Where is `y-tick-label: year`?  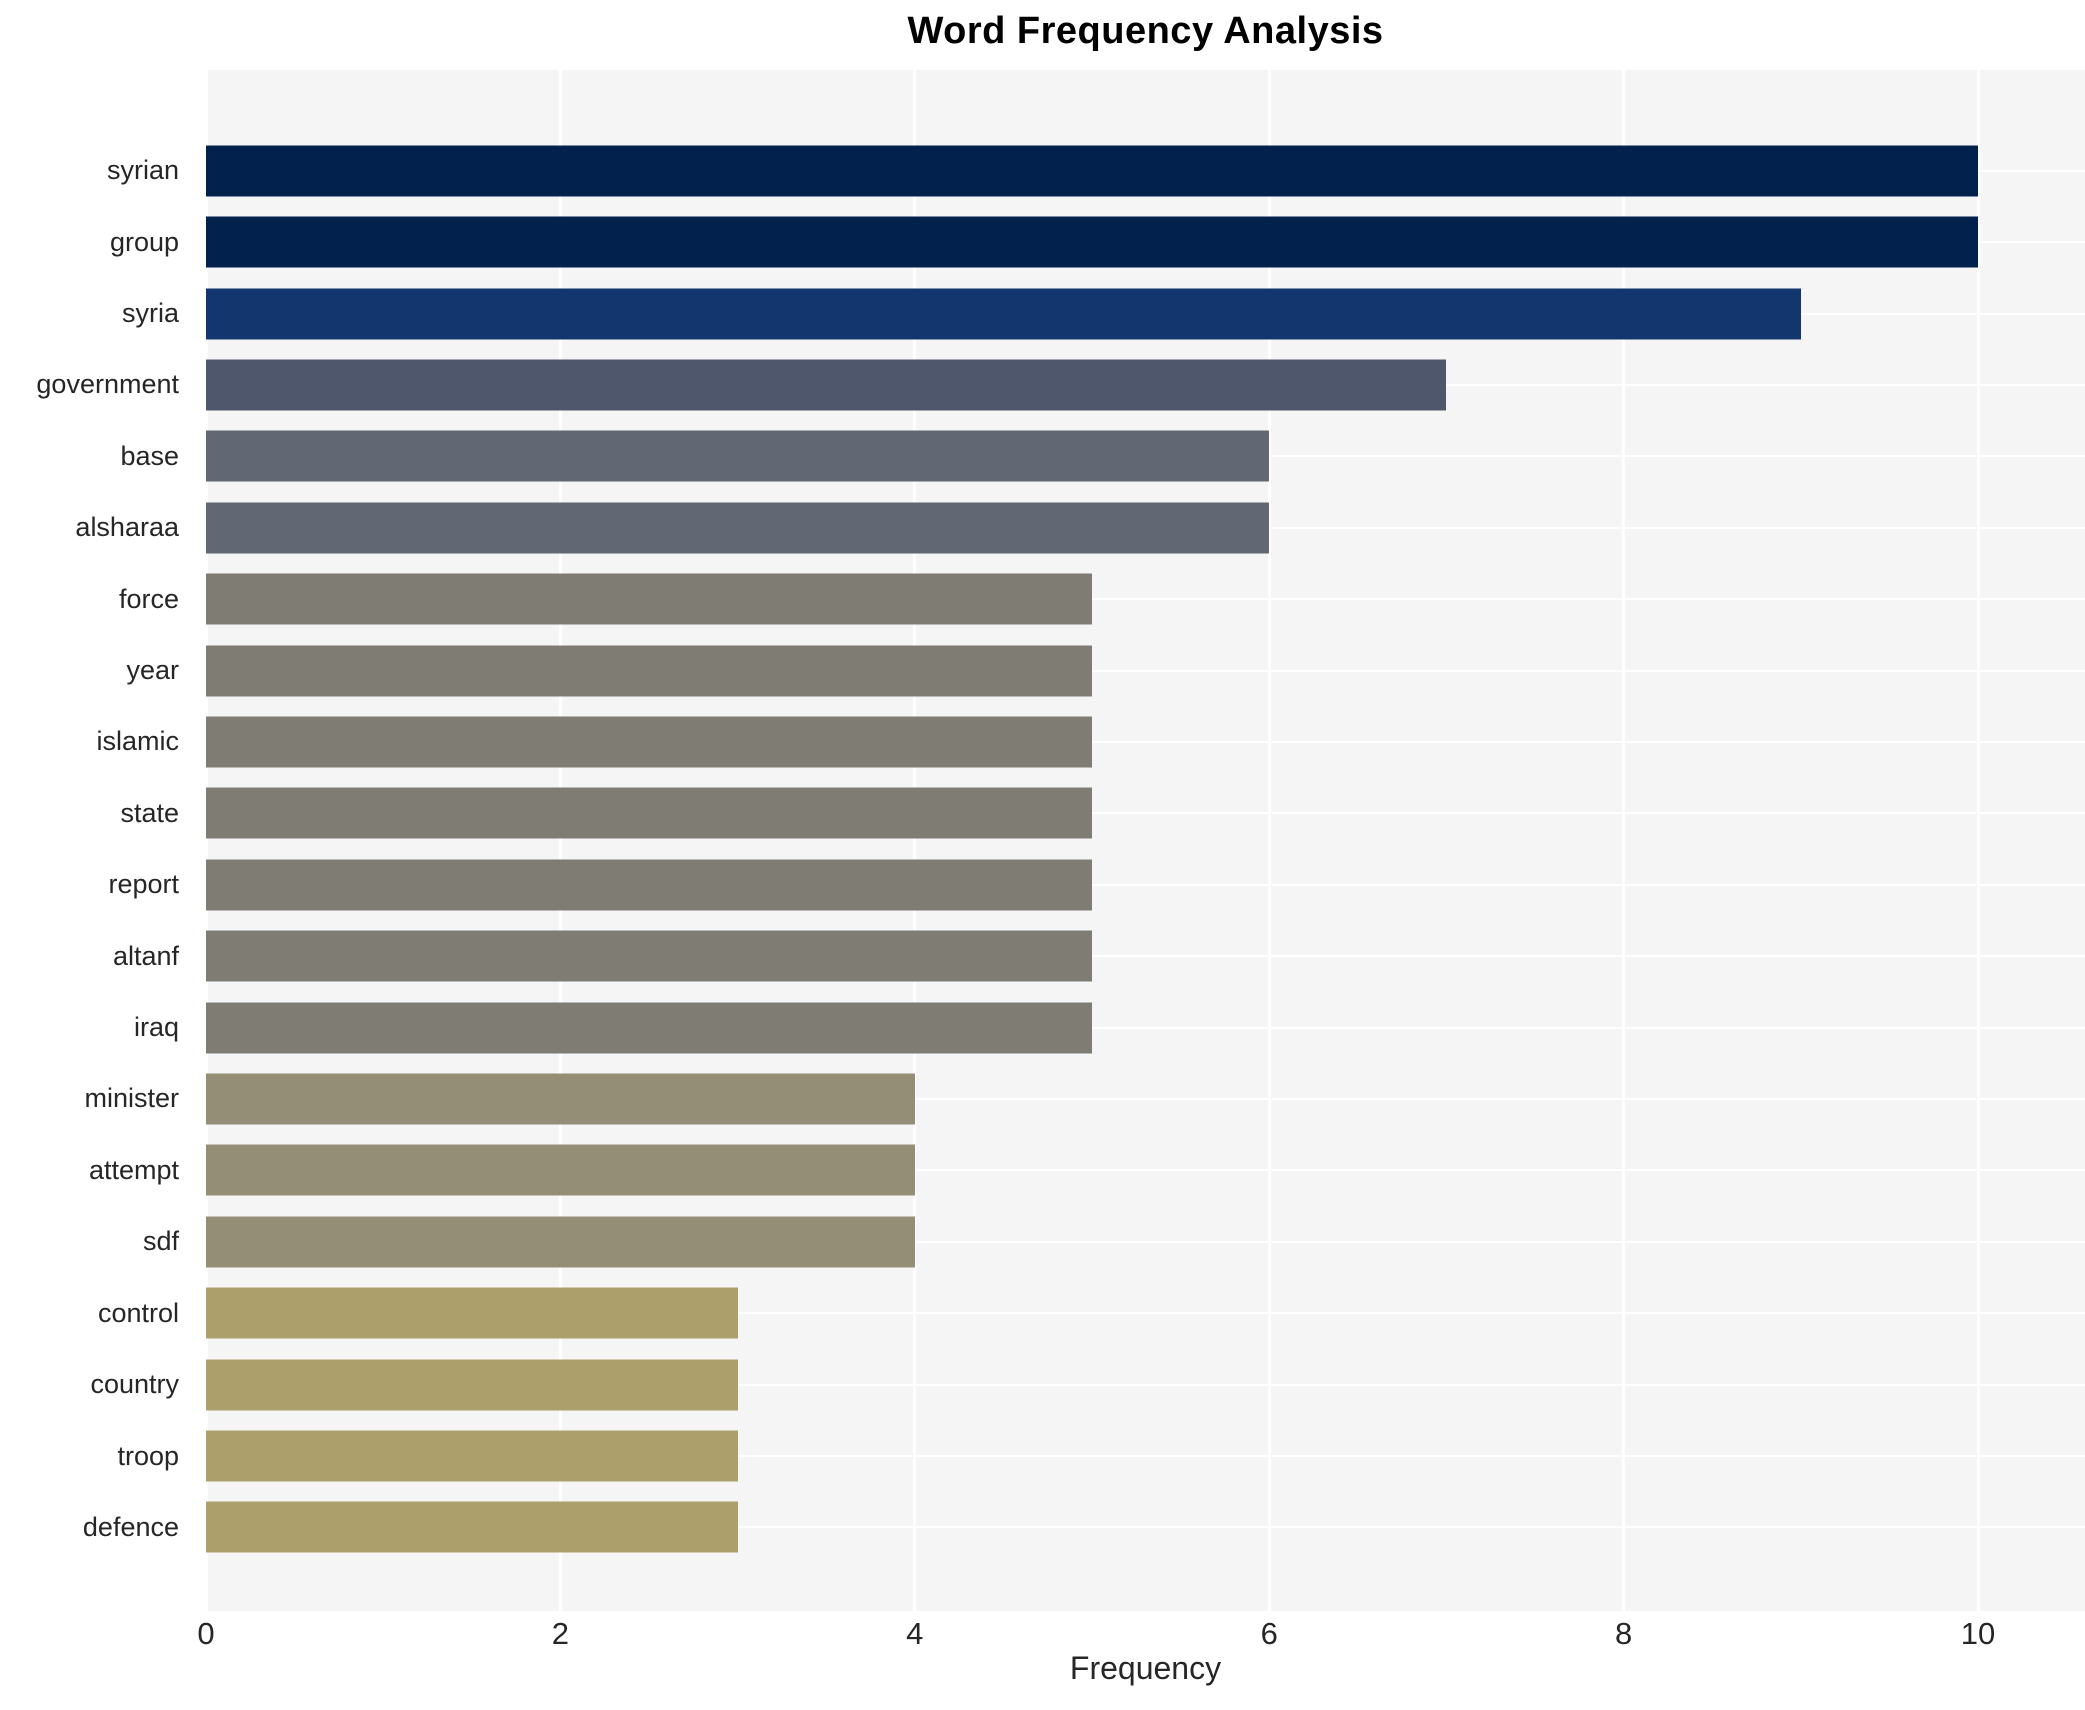
y-tick-label: year is located at coordinates (152, 670).